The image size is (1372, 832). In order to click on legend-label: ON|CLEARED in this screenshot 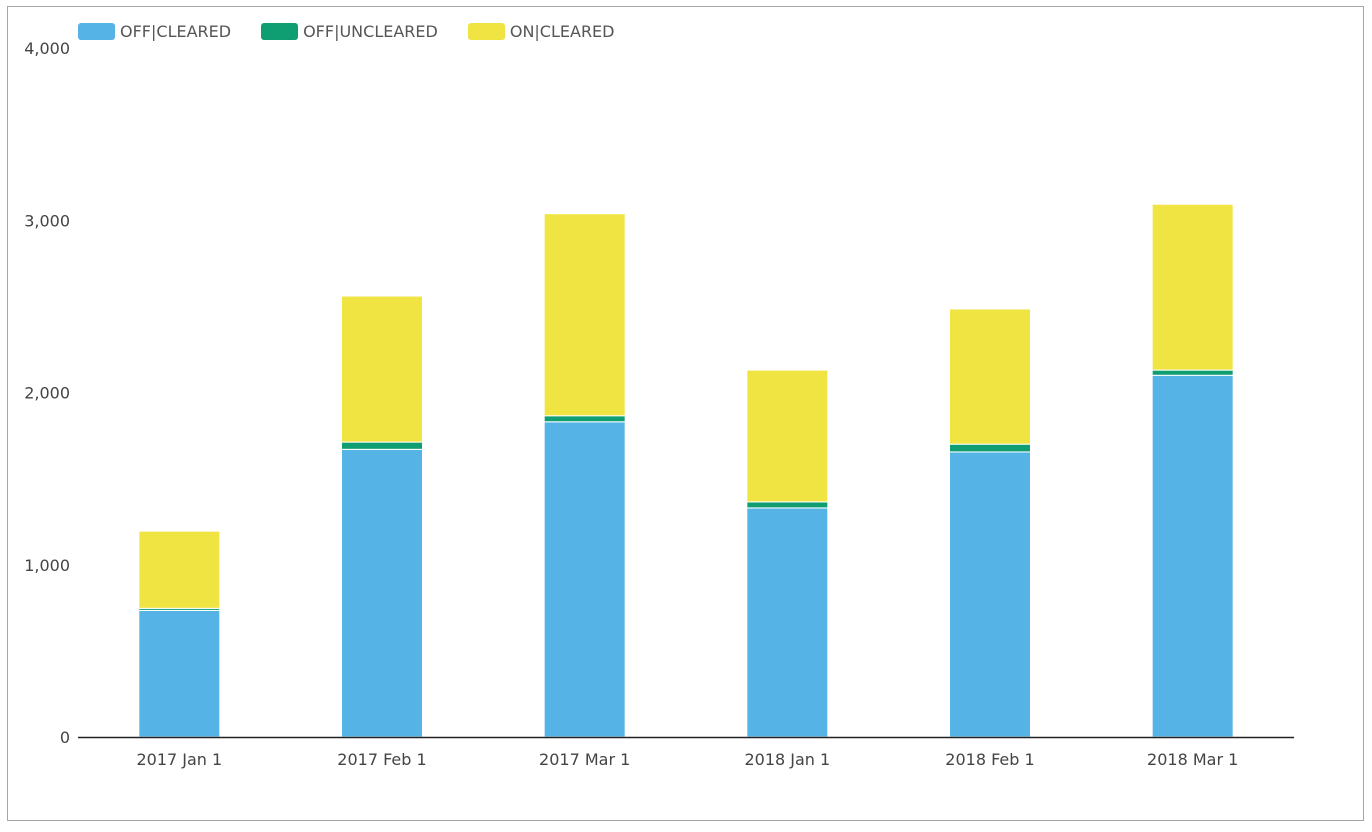, I will do `click(562, 31)`.